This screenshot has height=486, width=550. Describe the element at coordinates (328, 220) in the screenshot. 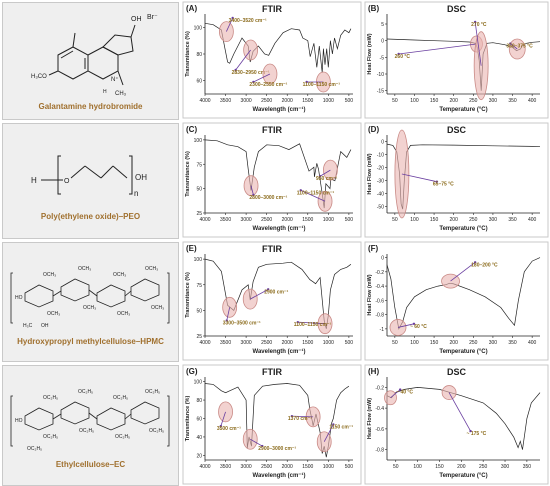

I see `x-tick-label: 1000` at that location.